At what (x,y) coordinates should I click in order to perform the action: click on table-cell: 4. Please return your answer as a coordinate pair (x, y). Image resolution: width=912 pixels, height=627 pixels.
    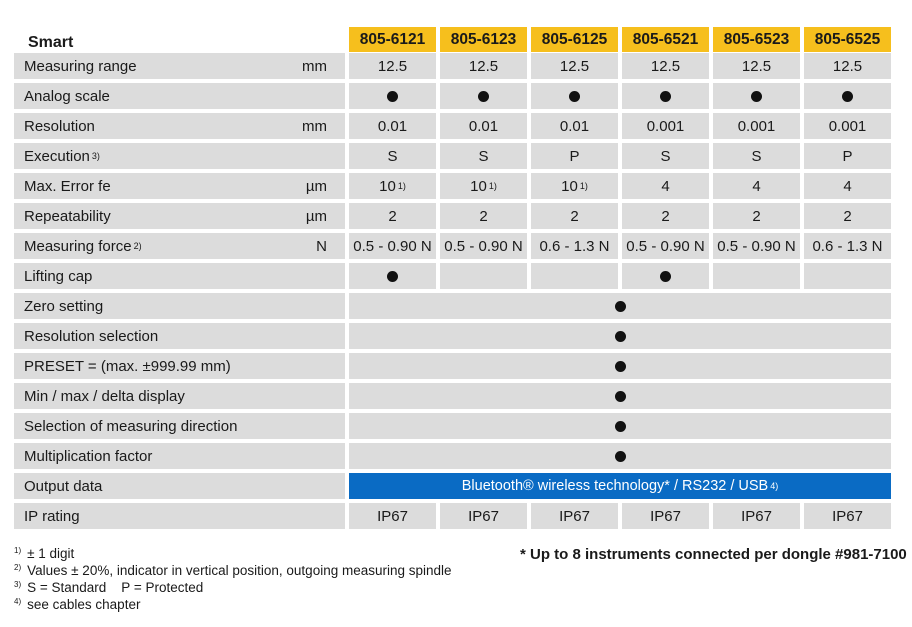
    Looking at the image, I should click on (665, 186).